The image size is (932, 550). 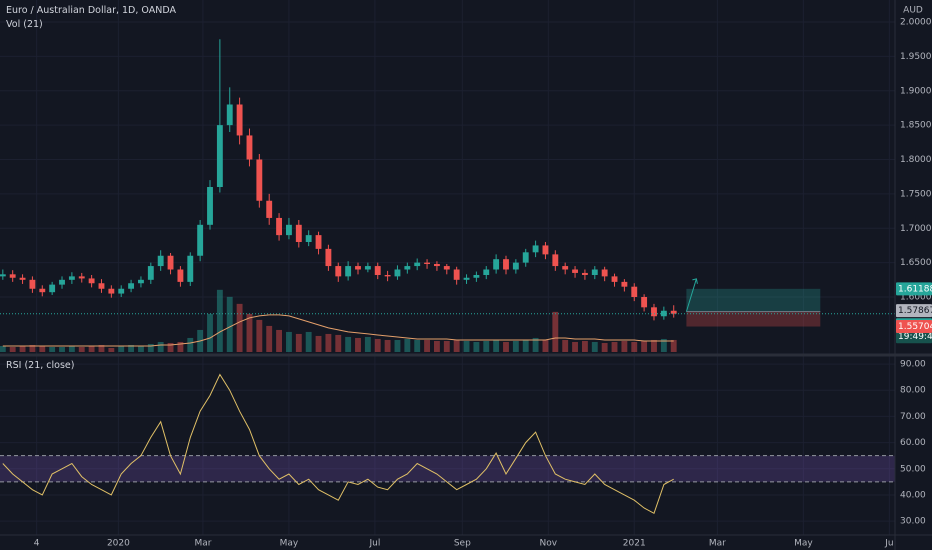 What do you see at coordinates (37, 544) in the screenshot?
I see `x-tick-label: 4` at bounding box center [37, 544].